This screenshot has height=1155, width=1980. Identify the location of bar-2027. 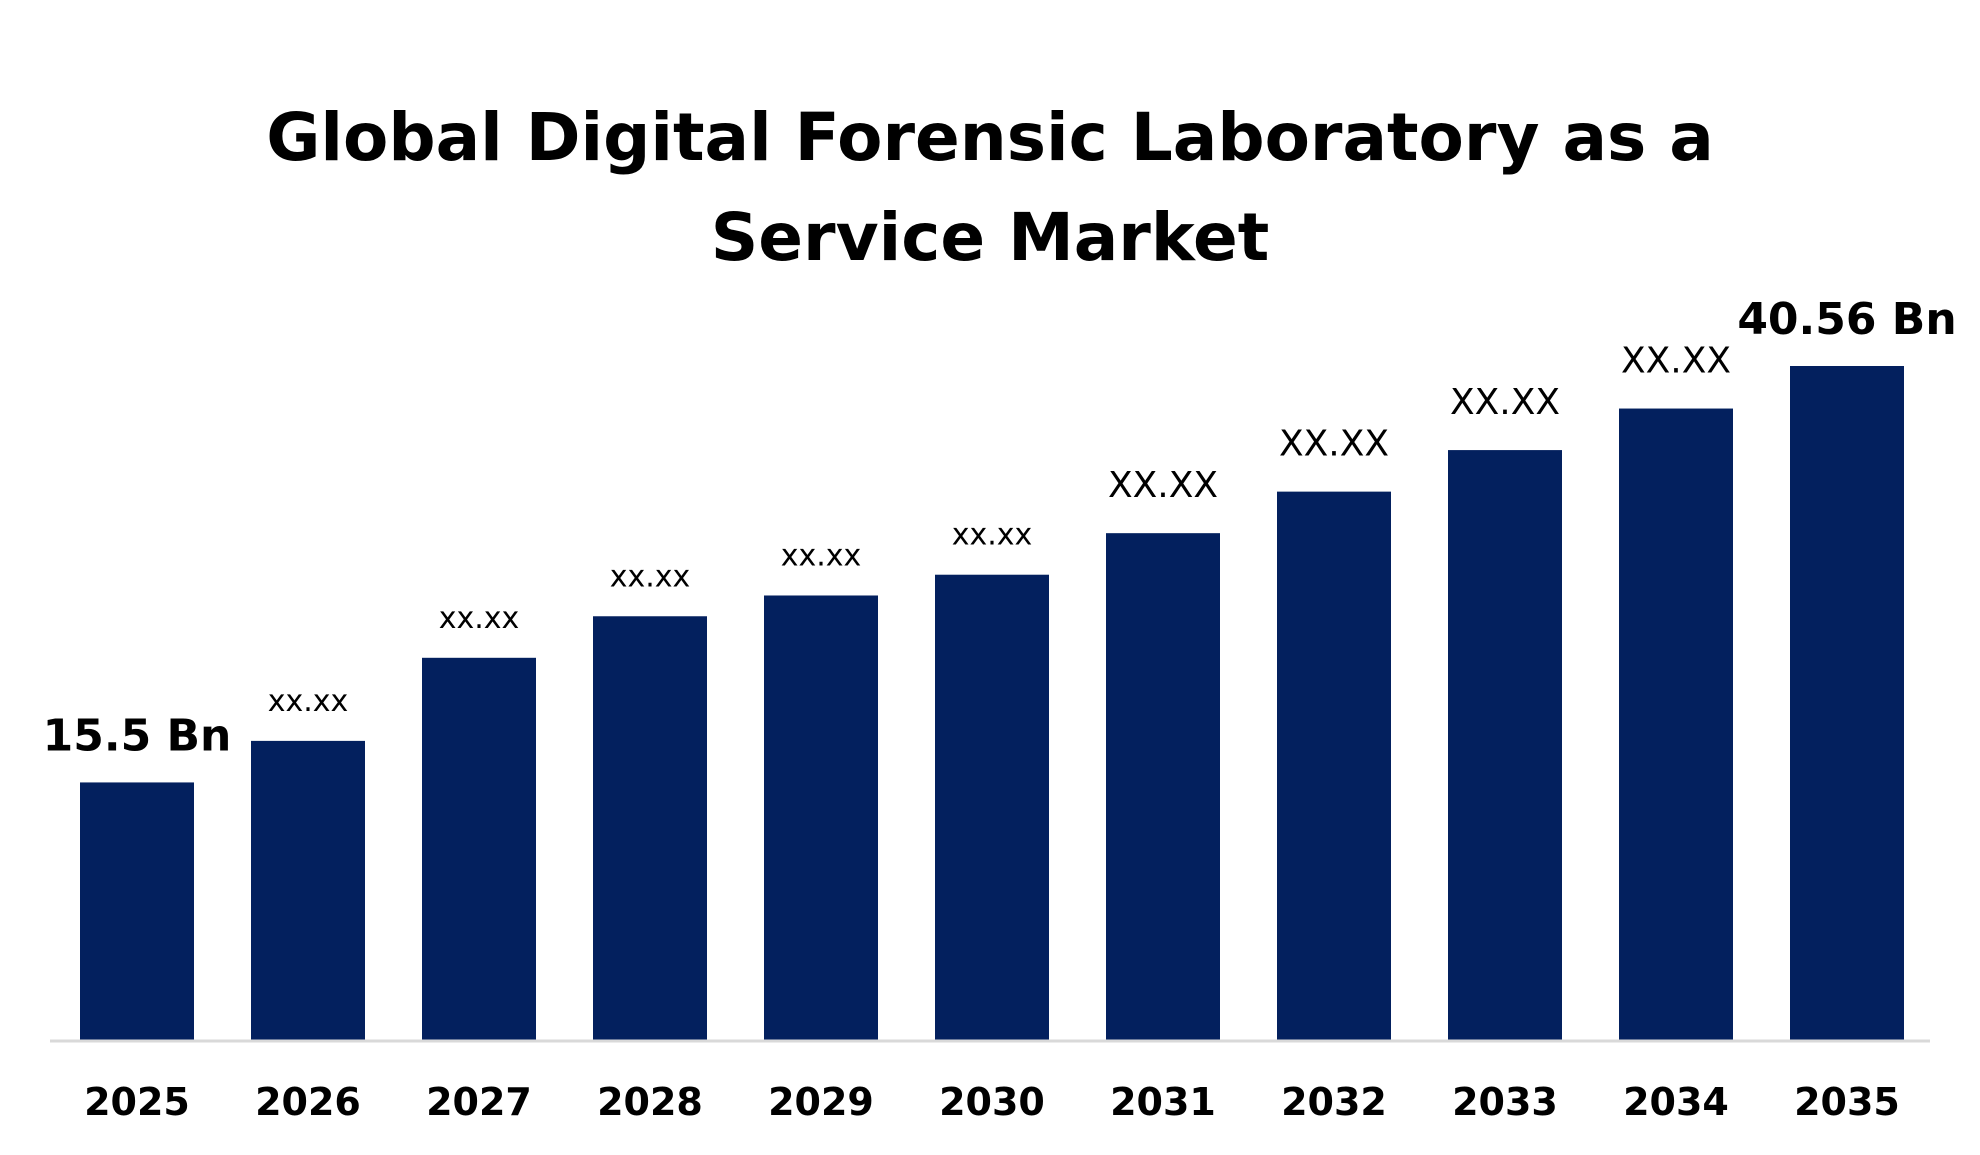
(479, 848).